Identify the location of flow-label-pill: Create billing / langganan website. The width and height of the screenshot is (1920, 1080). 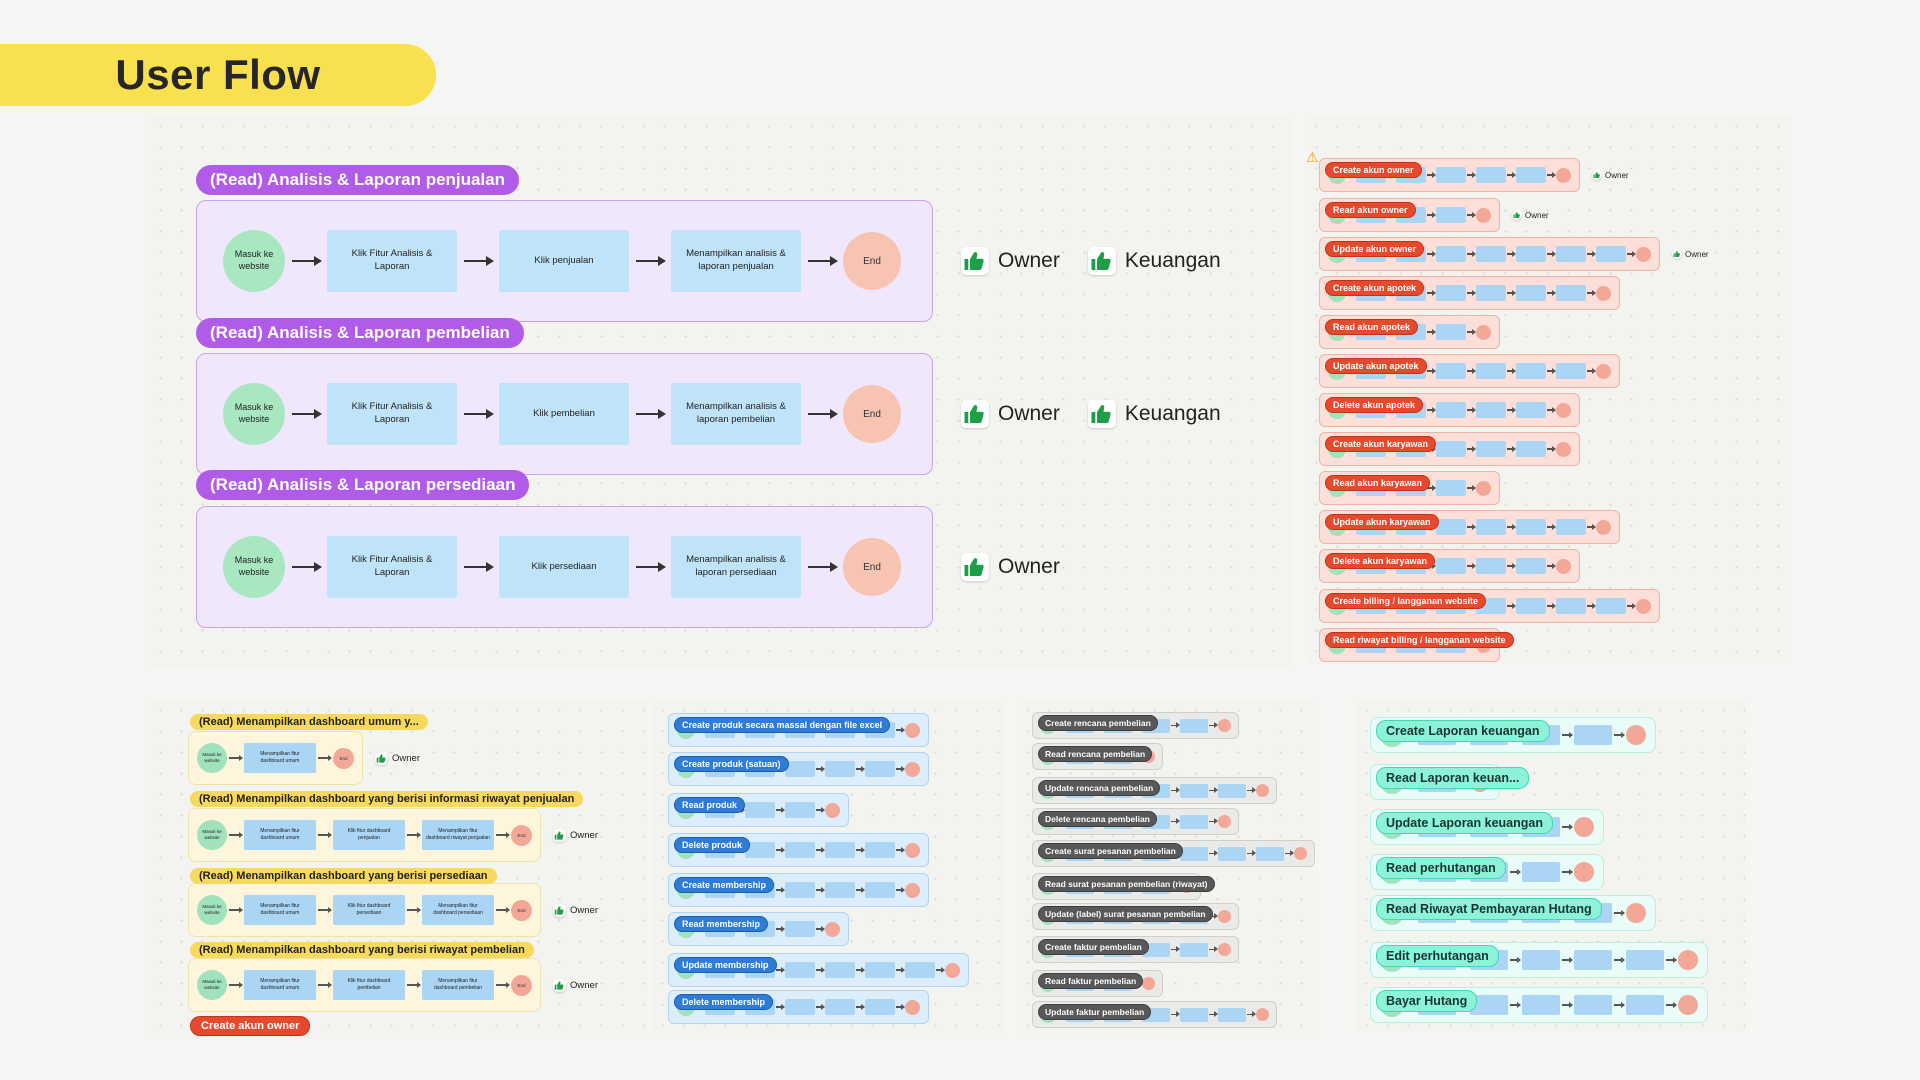
(1406, 601).